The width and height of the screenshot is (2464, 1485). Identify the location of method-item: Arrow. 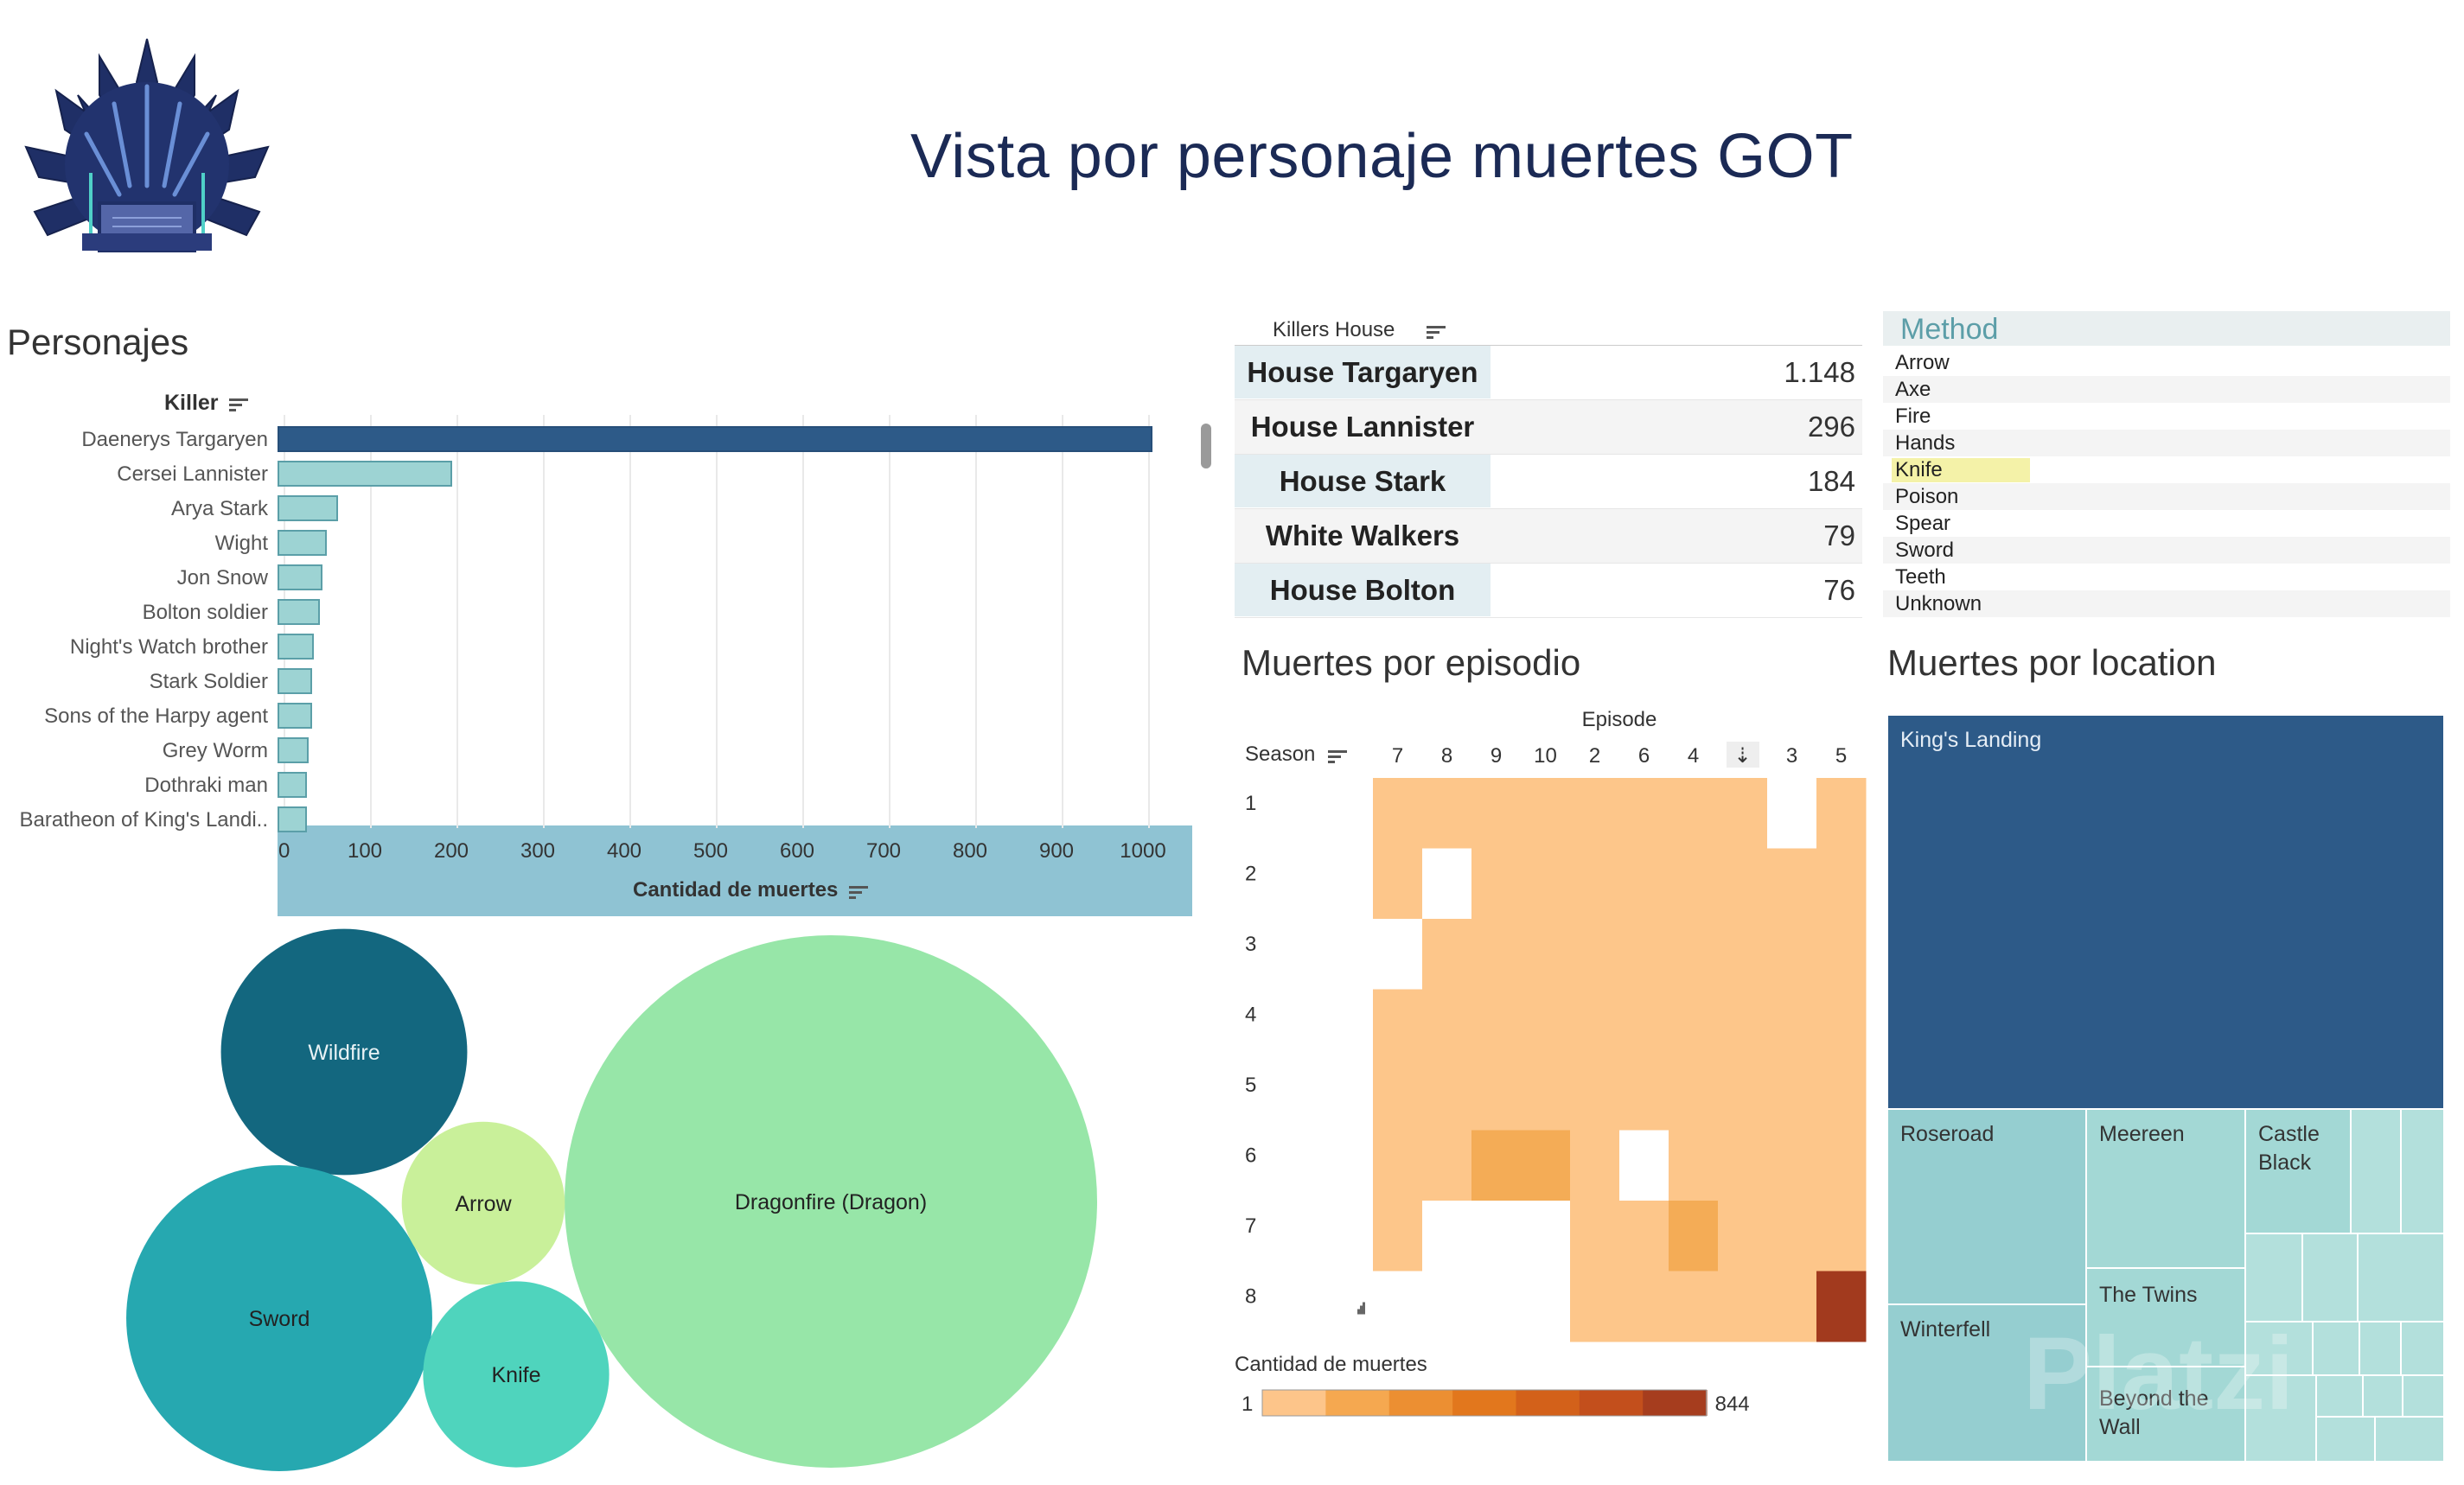
(2166, 362).